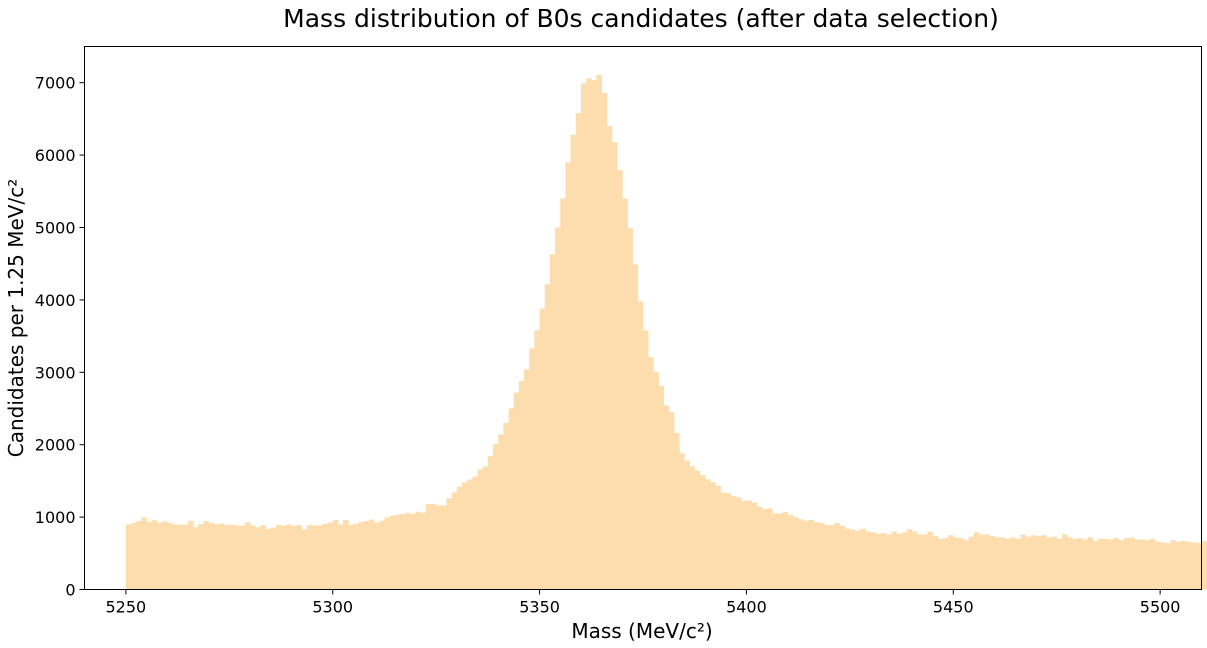 The width and height of the screenshot is (1207, 648). What do you see at coordinates (539, 607) in the screenshot?
I see `x-tick-label: 5350` at bounding box center [539, 607].